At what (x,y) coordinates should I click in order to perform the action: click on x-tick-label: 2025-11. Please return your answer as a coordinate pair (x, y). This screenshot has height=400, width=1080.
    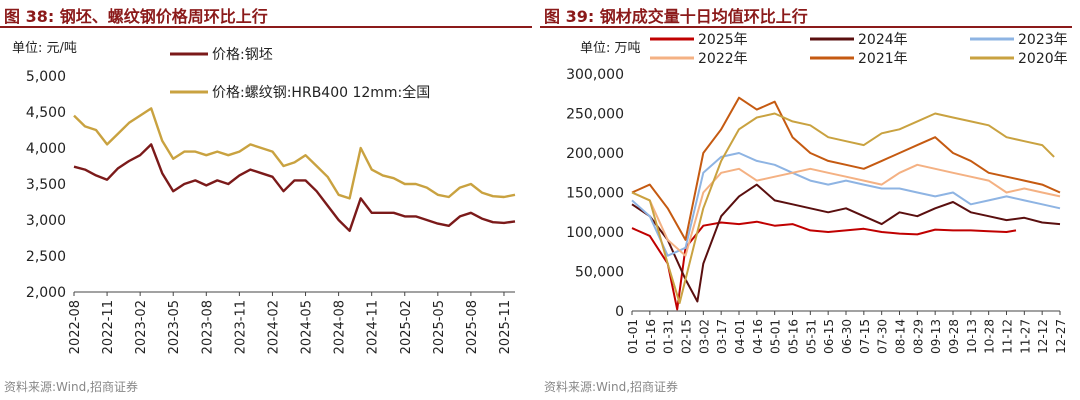
    Looking at the image, I should click on (505, 327).